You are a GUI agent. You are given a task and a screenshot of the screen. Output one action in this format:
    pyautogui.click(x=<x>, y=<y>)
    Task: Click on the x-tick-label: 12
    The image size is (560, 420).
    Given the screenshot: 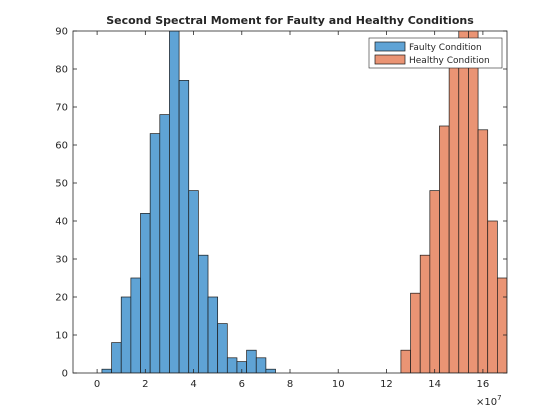 What is the action you would take?
    pyautogui.click(x=386, y=384)
    